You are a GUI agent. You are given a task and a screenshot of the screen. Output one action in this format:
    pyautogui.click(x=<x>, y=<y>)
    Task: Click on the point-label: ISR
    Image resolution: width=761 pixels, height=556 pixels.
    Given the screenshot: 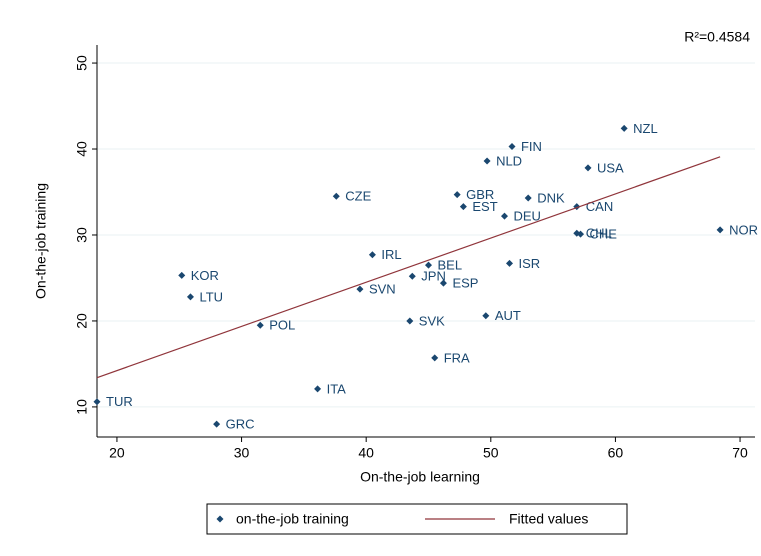 What is the action you would take?
    pyautogui.click(x=529, y=263)
    